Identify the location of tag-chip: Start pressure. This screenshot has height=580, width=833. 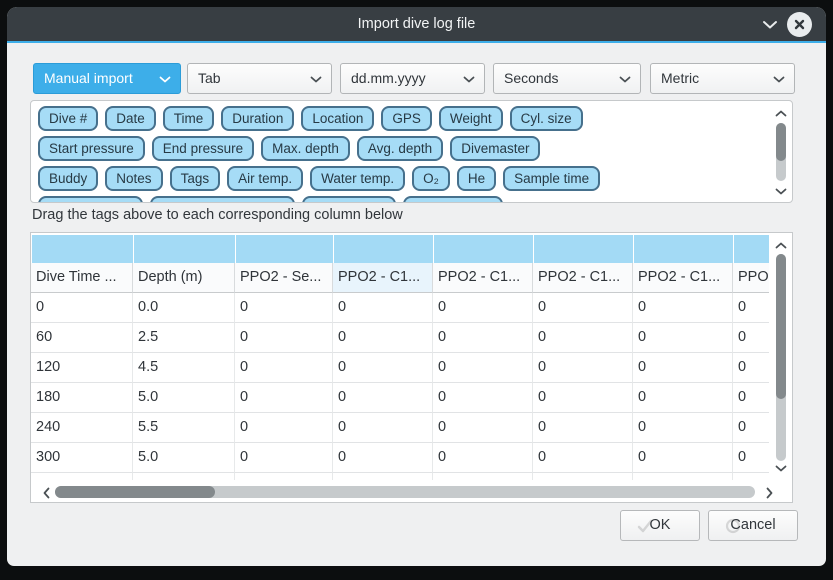
(91, 148).